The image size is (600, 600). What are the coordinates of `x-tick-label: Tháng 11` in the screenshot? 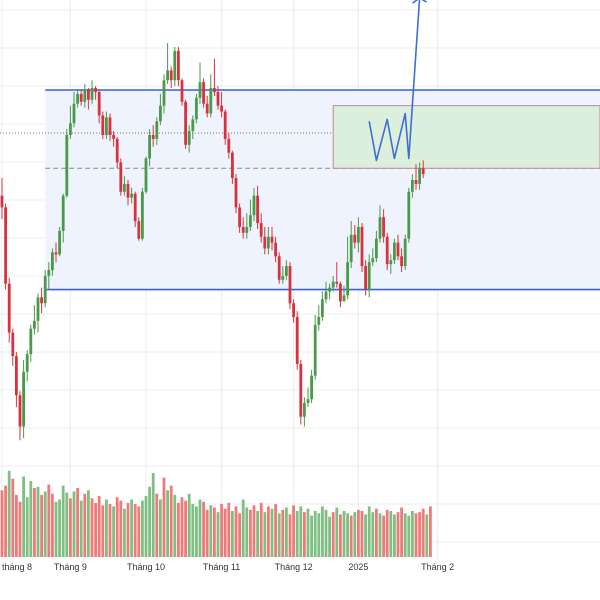 It's located at (221, 567).